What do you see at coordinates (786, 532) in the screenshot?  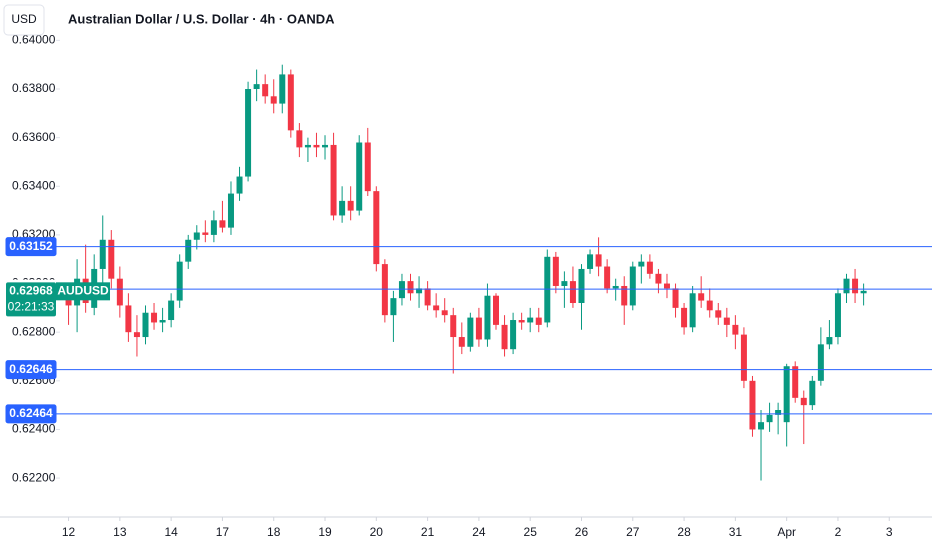 I see `x-tick-label: Apr` at bounding box center [786, 532].